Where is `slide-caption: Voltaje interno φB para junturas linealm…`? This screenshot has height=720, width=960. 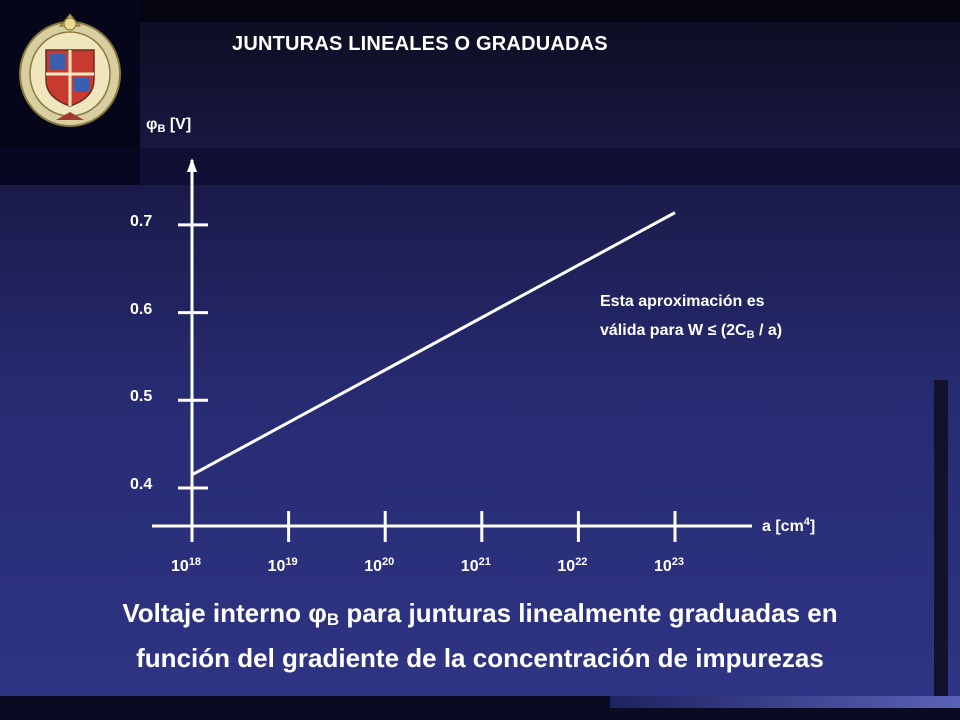 slide-caption: Voltaje interno φB para junturas linealm… is located at coordinates (480, 635).